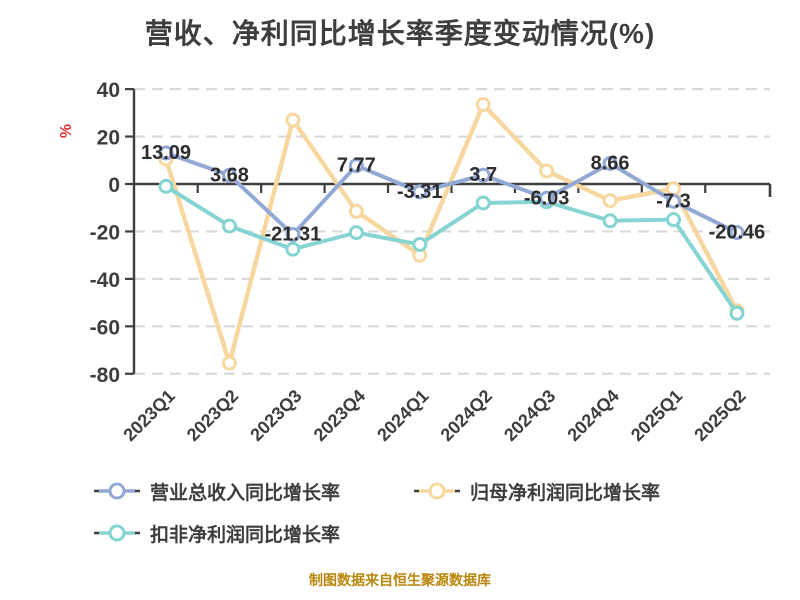 The width and height of the screenshot is (800, 600). What do you see at coordinates (339, 415) in the screenshot?
I see `x-tick-label: 2023Q4` at bounding box center [339, 415].